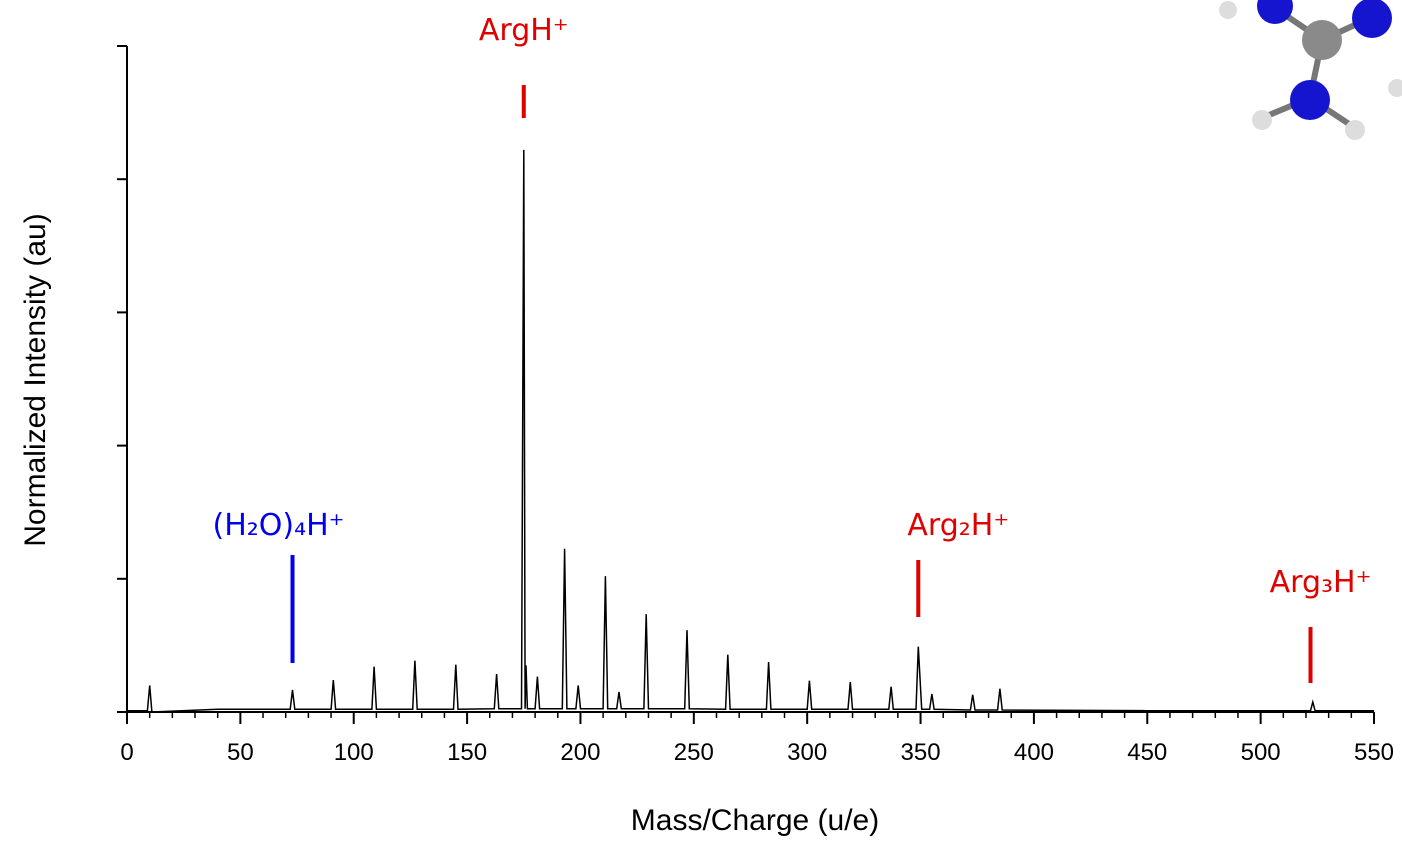 Image resolution: width=1402 pixels, height=853 pixels. Describe the element at coordinates (240, 752) in the screenshot. I see `x-tick-label: 50` at that location.